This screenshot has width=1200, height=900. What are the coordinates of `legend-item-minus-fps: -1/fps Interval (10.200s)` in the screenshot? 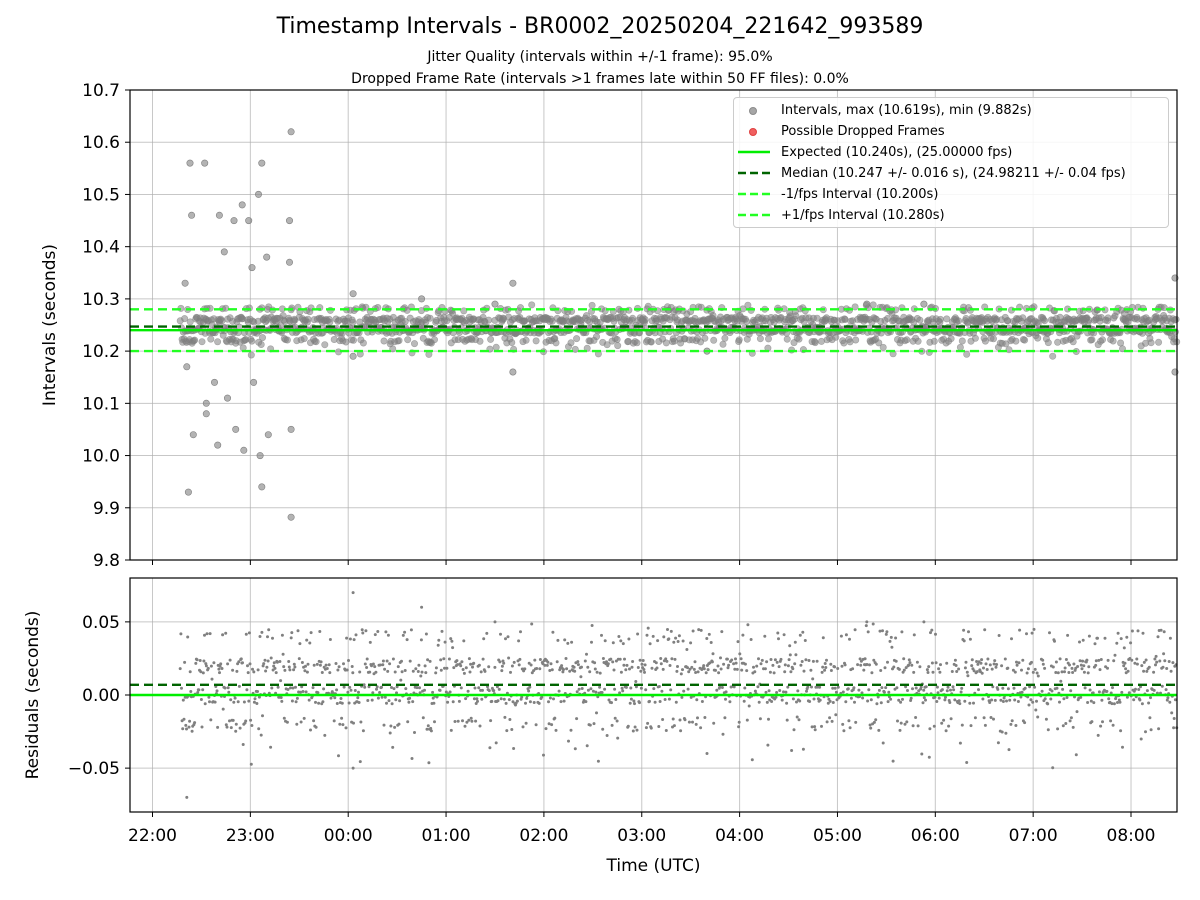 It's located at (952, 194).